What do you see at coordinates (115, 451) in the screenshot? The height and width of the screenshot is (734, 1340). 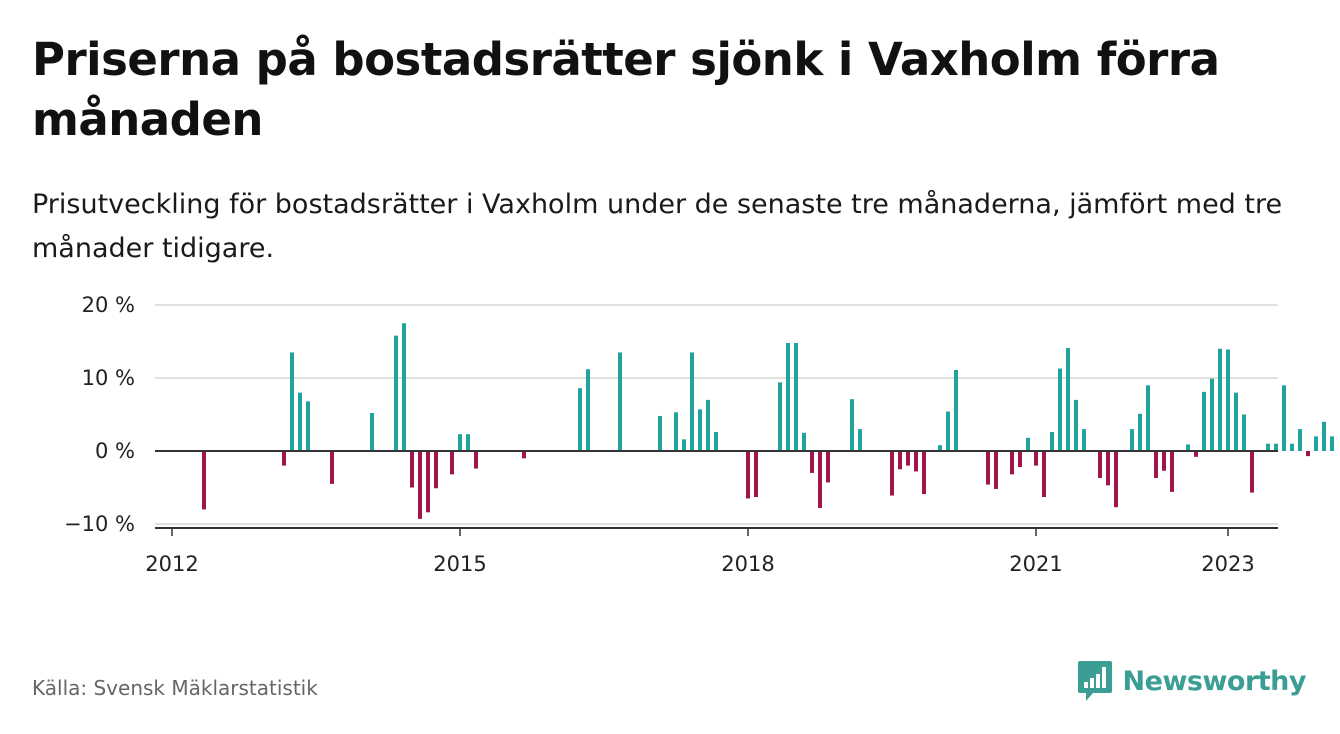 I see `y-tick-label: 0 %` at bounding box center [115, 451].